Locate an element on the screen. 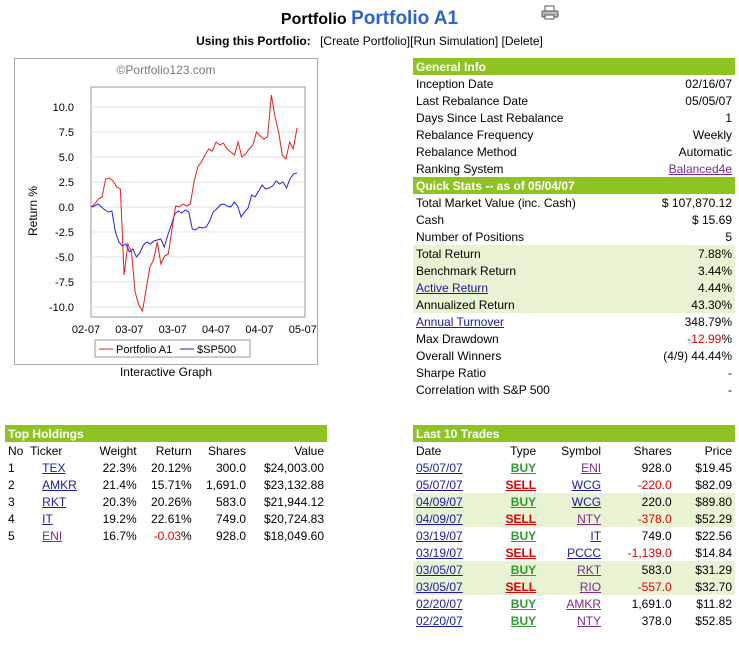  create-portfolio-link: [Create Portfolio] is located at coordinates (365, 41).